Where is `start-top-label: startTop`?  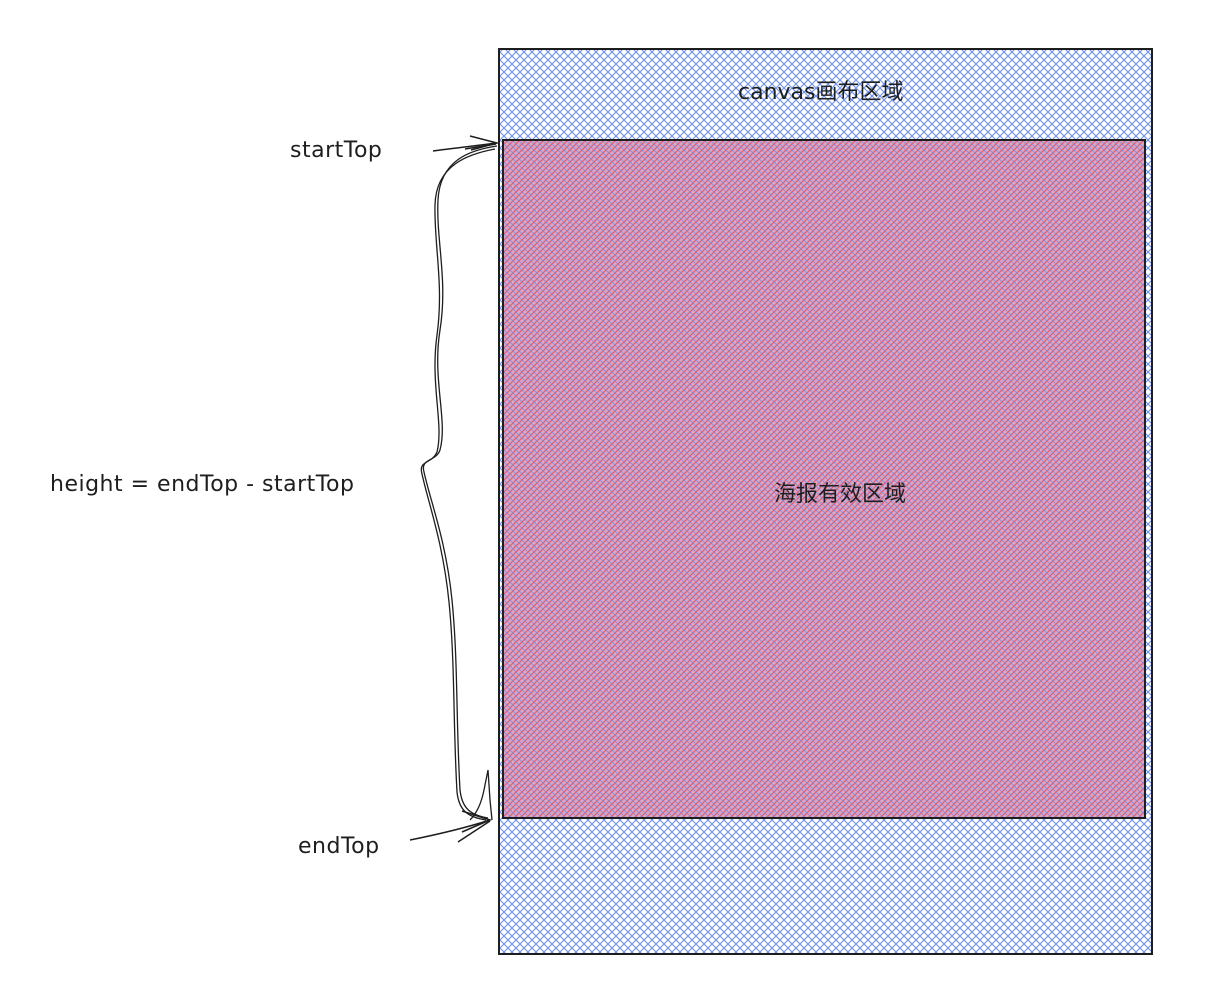 start-top-label: startTop is located at coordinates (336, 150).